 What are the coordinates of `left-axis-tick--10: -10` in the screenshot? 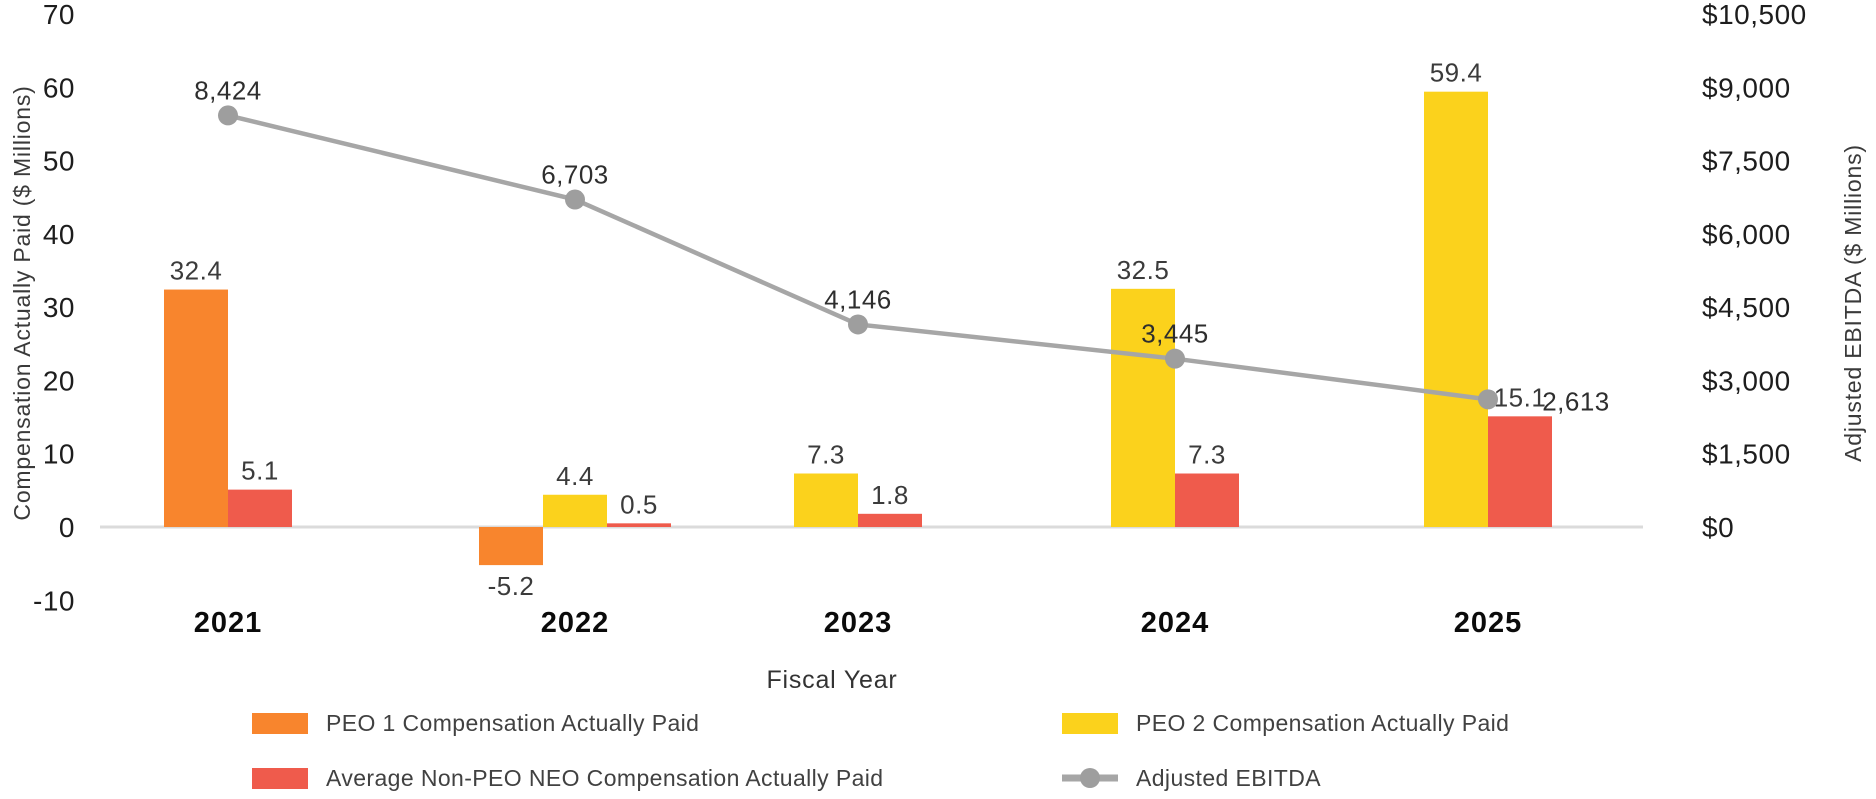 It's located at (54, 600).